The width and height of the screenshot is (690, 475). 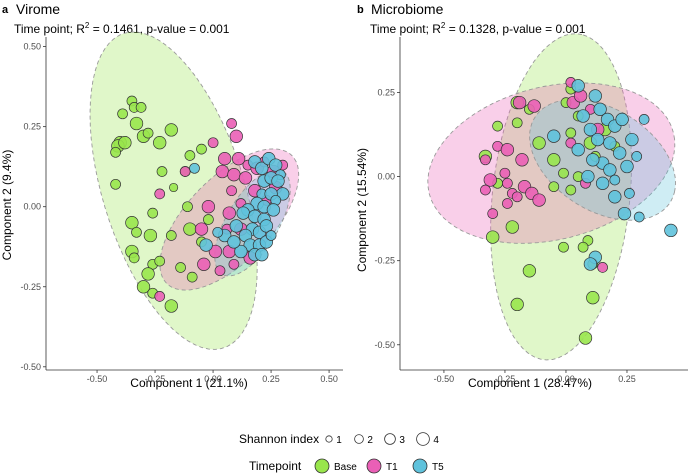 I want to click on x-tick-label: -0.50, so click(x=444, y=379).